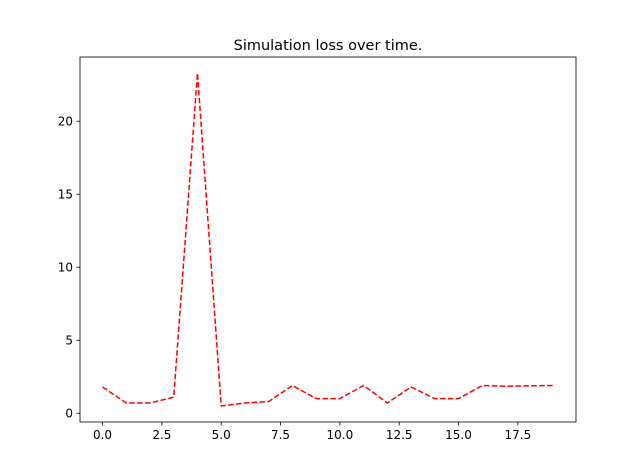 The height and width of the screenshot is (474, 640). Describe the element at coordinates (517, 435) in the screenshot. I see `x-tick-label: 17.5` at that location.